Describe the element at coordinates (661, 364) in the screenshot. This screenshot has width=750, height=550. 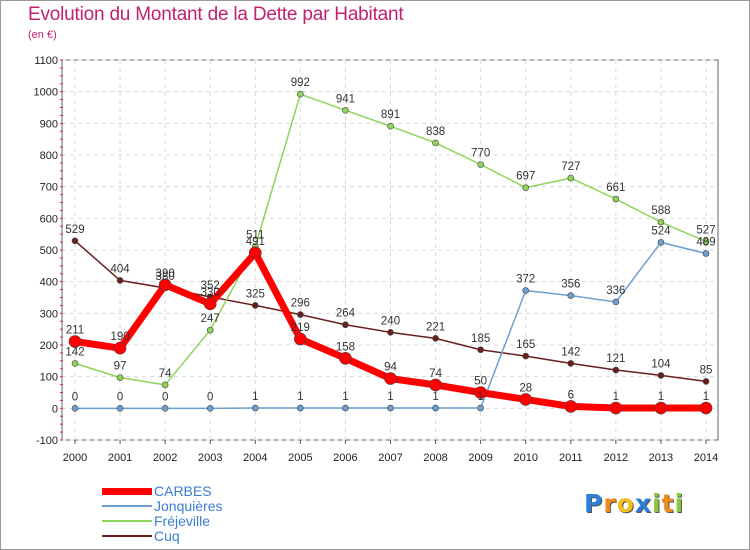
I see `data-label: 104` at that location.